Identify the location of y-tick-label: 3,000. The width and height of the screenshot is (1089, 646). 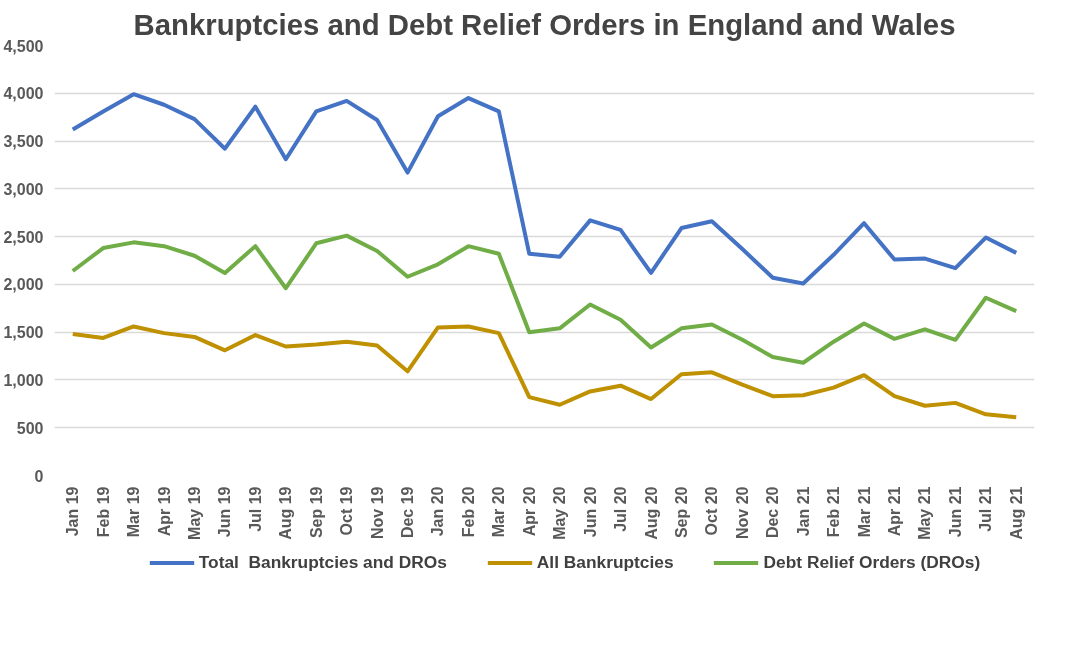
(23, 189).